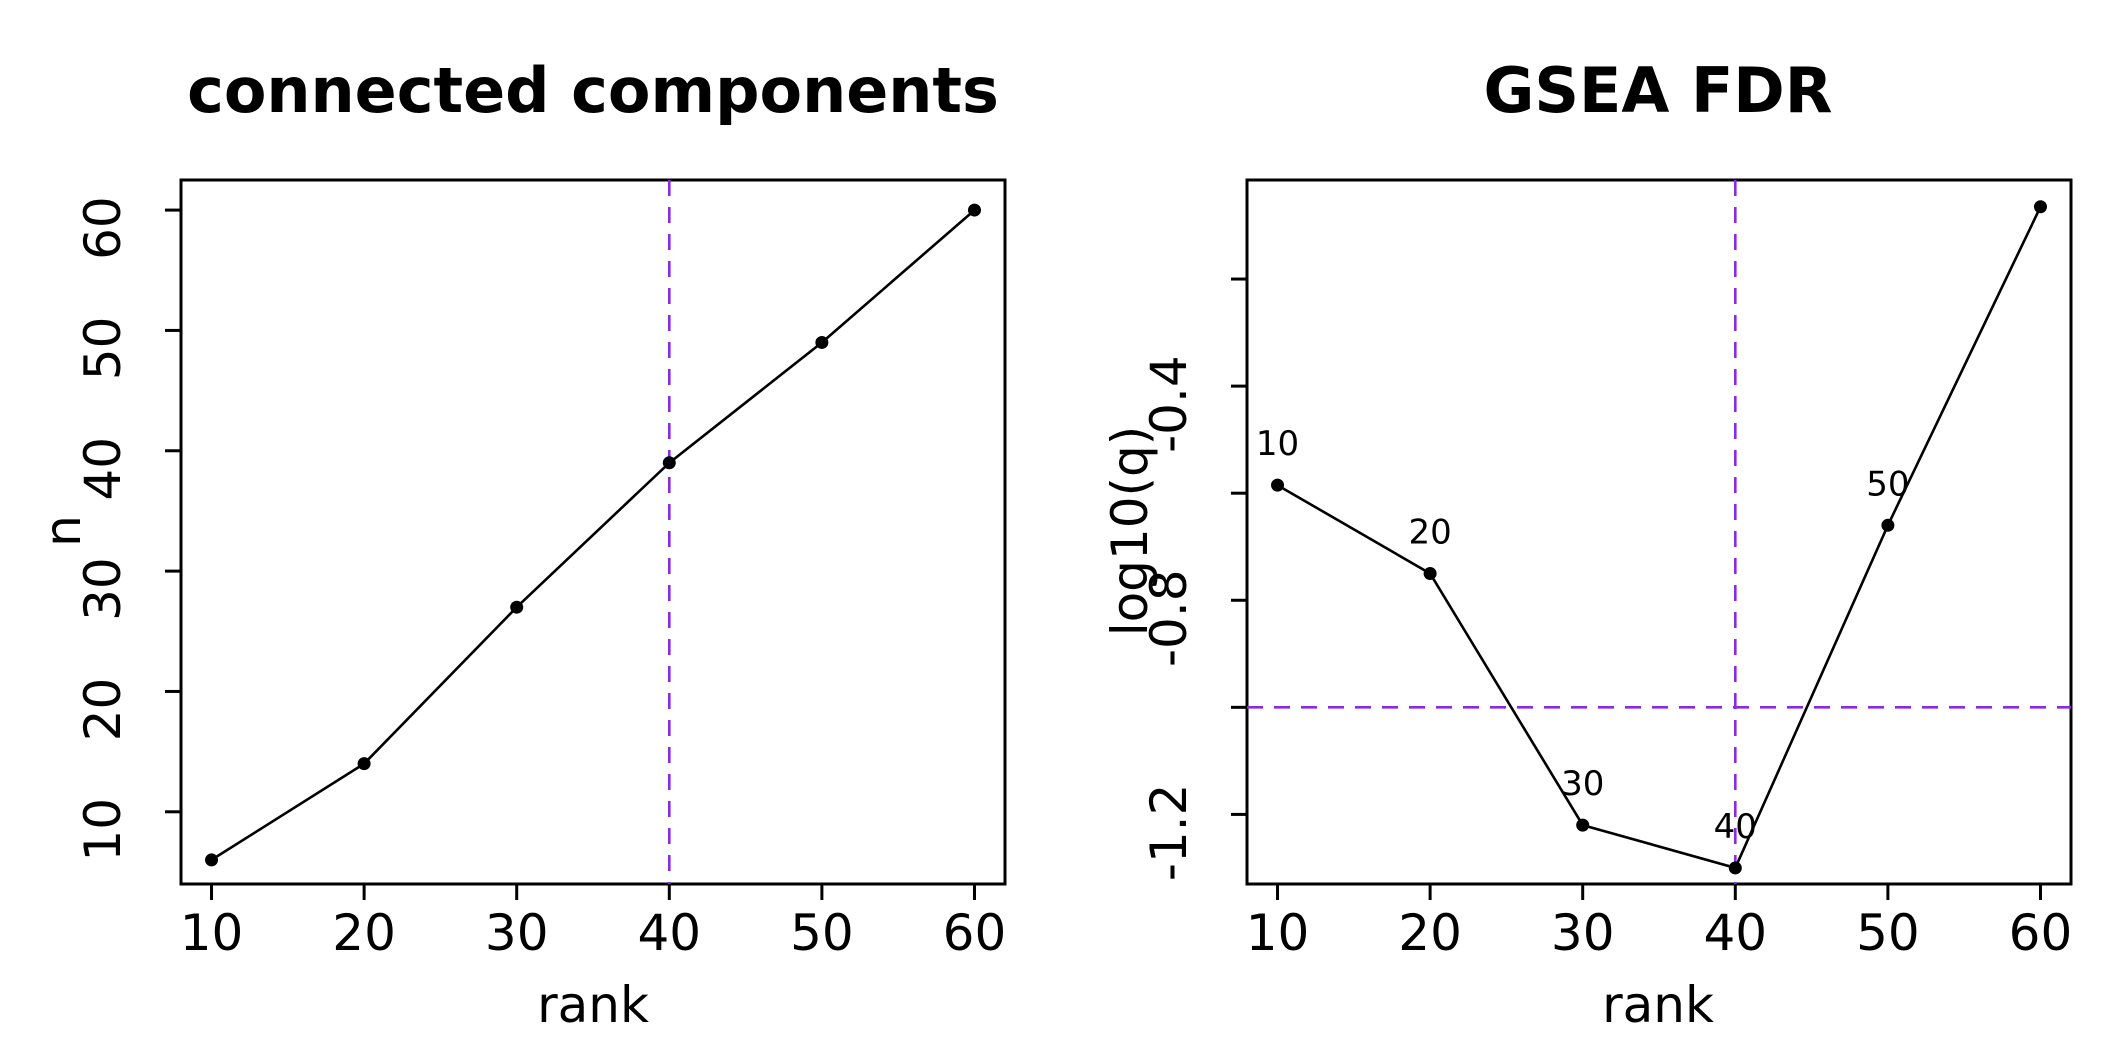 Image resolution: width=2125 pixels, height=1062 pixels. What do you see at coordinates (1735, 827) in the screenshot?
I see `data-point-label: 40` at bounding box center [1735, 827].